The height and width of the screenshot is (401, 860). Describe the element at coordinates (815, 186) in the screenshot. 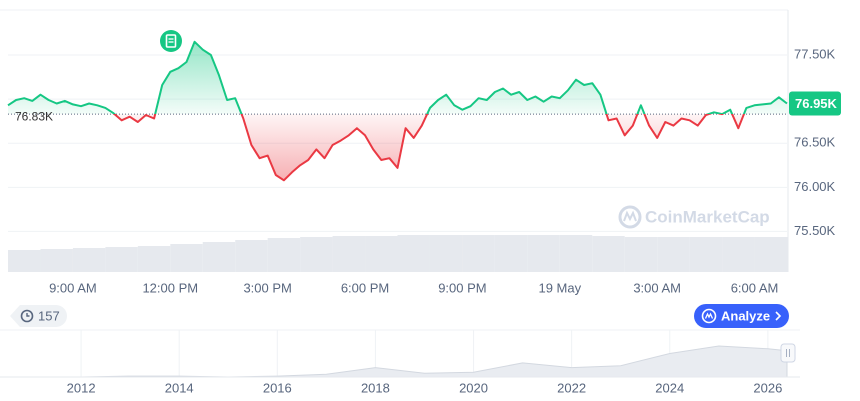

I see `y-tick-label: 76.00K` at that location.